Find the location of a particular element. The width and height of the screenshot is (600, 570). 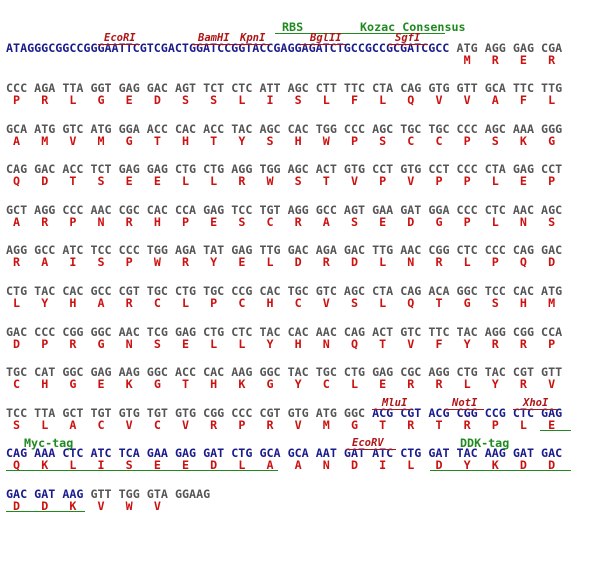

enzyme-label: KpnI is located at coordinates (253, 38).